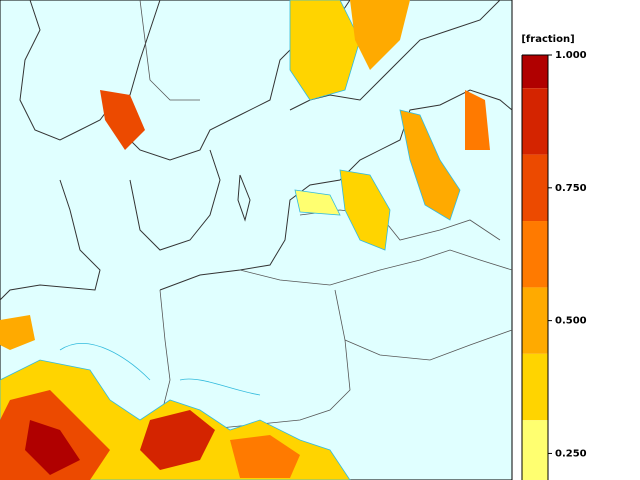 Image resolution: width=640 pixels, height=480 pixels. Describe the element at coordinates (547, 39) in the screenshot. I see `colorbar-unit: [fraction]` at that location.